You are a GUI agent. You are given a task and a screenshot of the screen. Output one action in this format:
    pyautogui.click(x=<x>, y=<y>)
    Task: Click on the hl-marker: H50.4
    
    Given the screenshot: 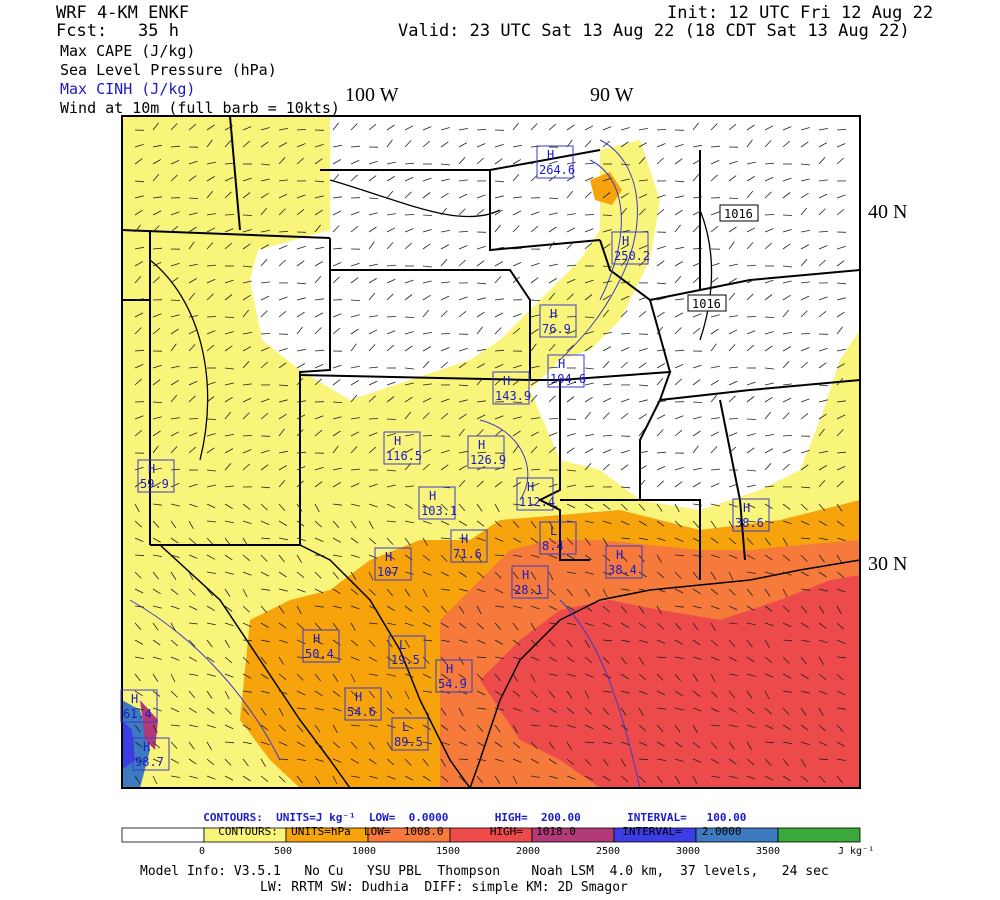 What is the action you would take?
    pyautogui.click(x=321, y=646)
    